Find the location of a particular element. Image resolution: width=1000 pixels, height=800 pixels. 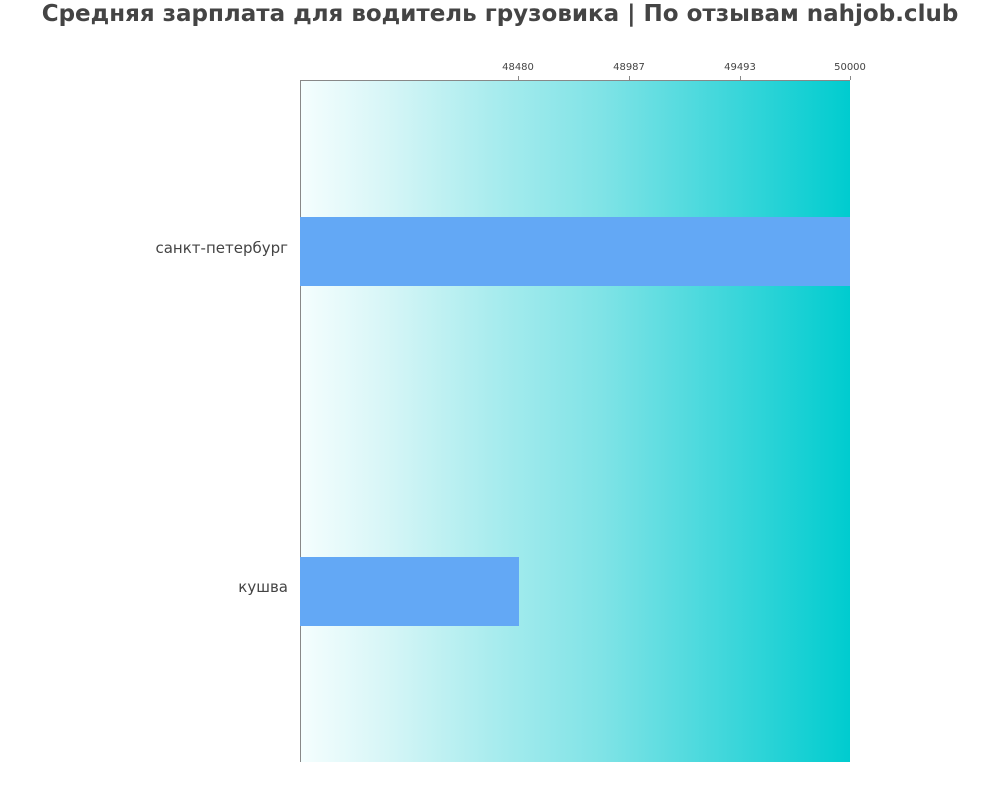

bar-kushva is located at coordinates (409, 591).